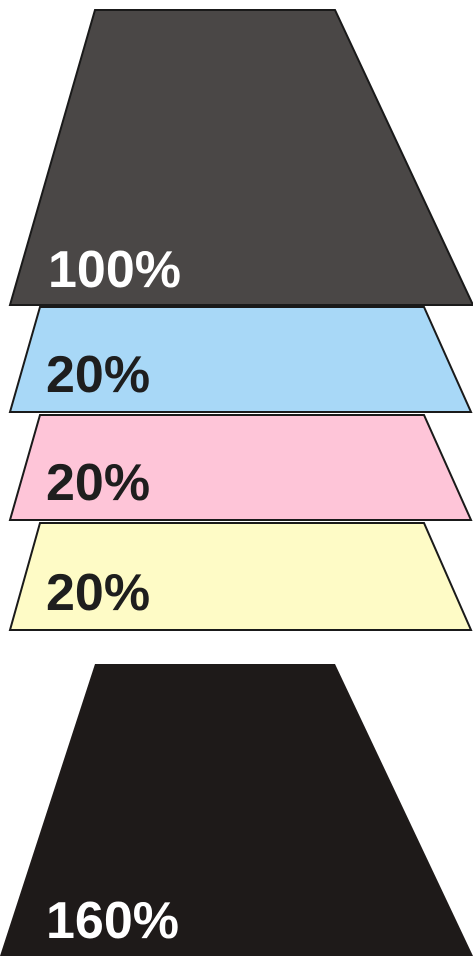  I want to click on magenta-ink-layer: 20%, so click(240, 467).